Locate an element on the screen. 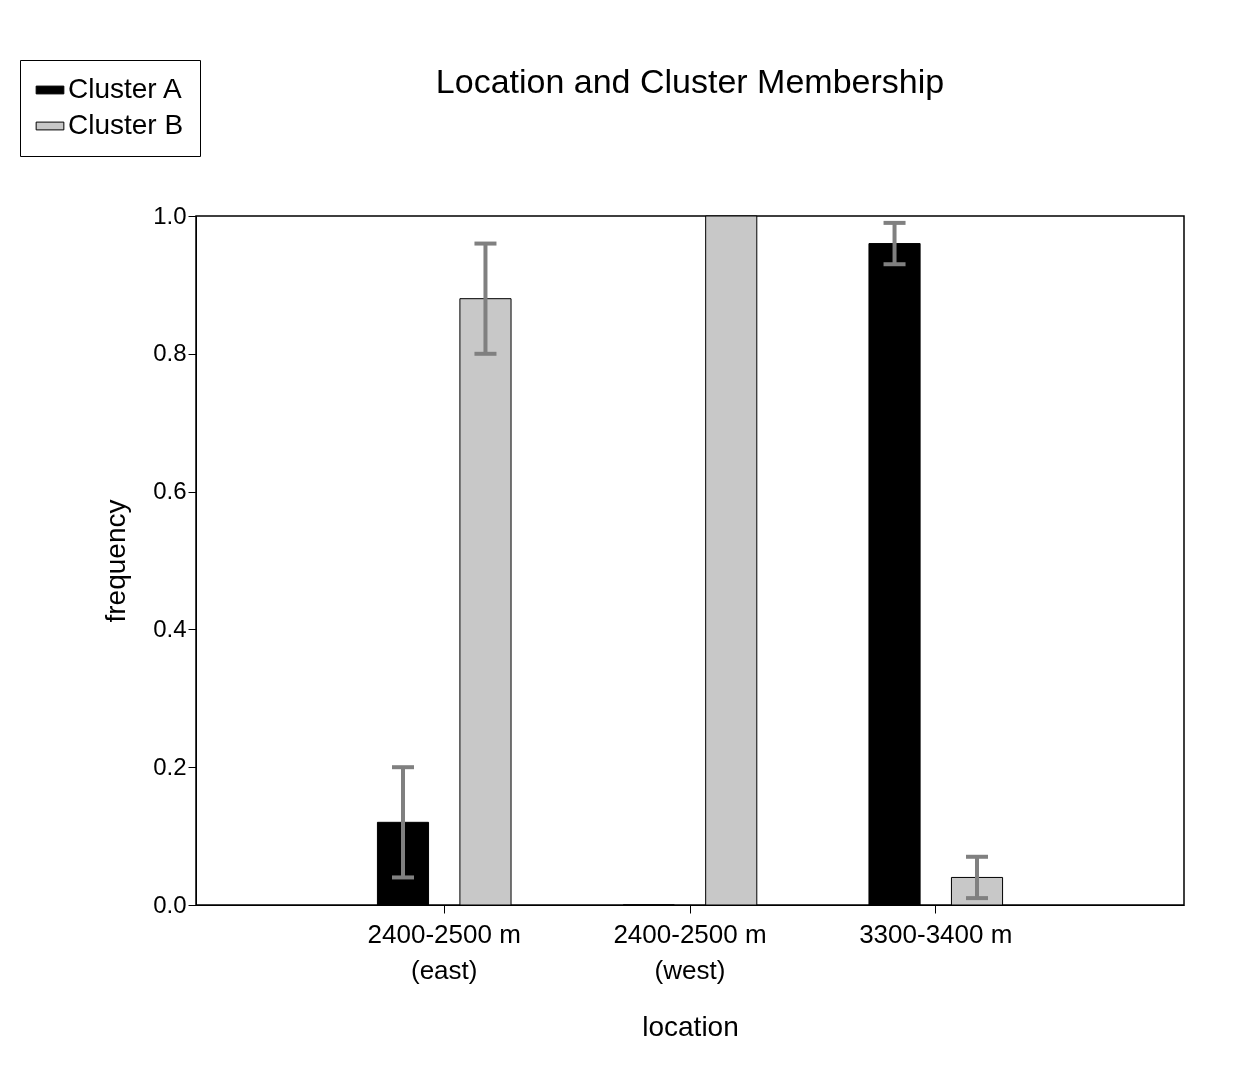 The height and width of the screenshot is (1091, 1259). y-tick-label: 0.6 is located at coordinates (170, 491).